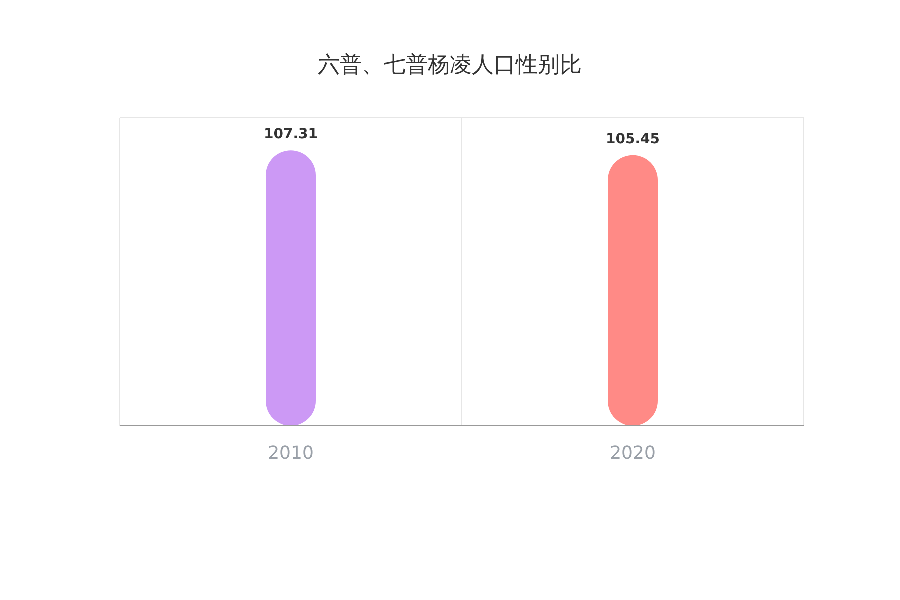 The height and width of the screenshot is (600, 900). I want to click on data-label: 105.45, so click(633, 139).